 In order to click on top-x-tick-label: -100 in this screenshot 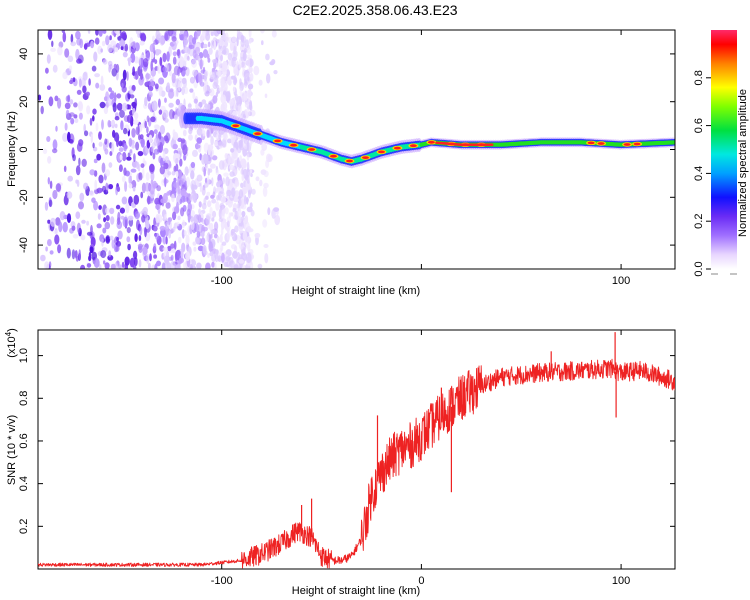, I will do `click(222, 281)`.